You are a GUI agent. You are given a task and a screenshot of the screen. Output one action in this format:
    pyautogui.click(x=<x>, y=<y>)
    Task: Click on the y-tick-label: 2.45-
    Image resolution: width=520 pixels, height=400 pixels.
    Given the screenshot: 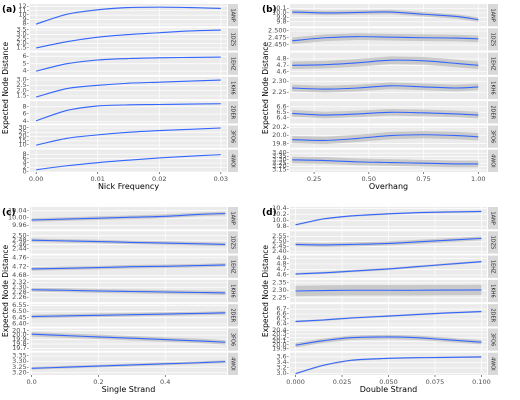 What is the action you would take?
    pyautogui.click(x=280, y=246)
    